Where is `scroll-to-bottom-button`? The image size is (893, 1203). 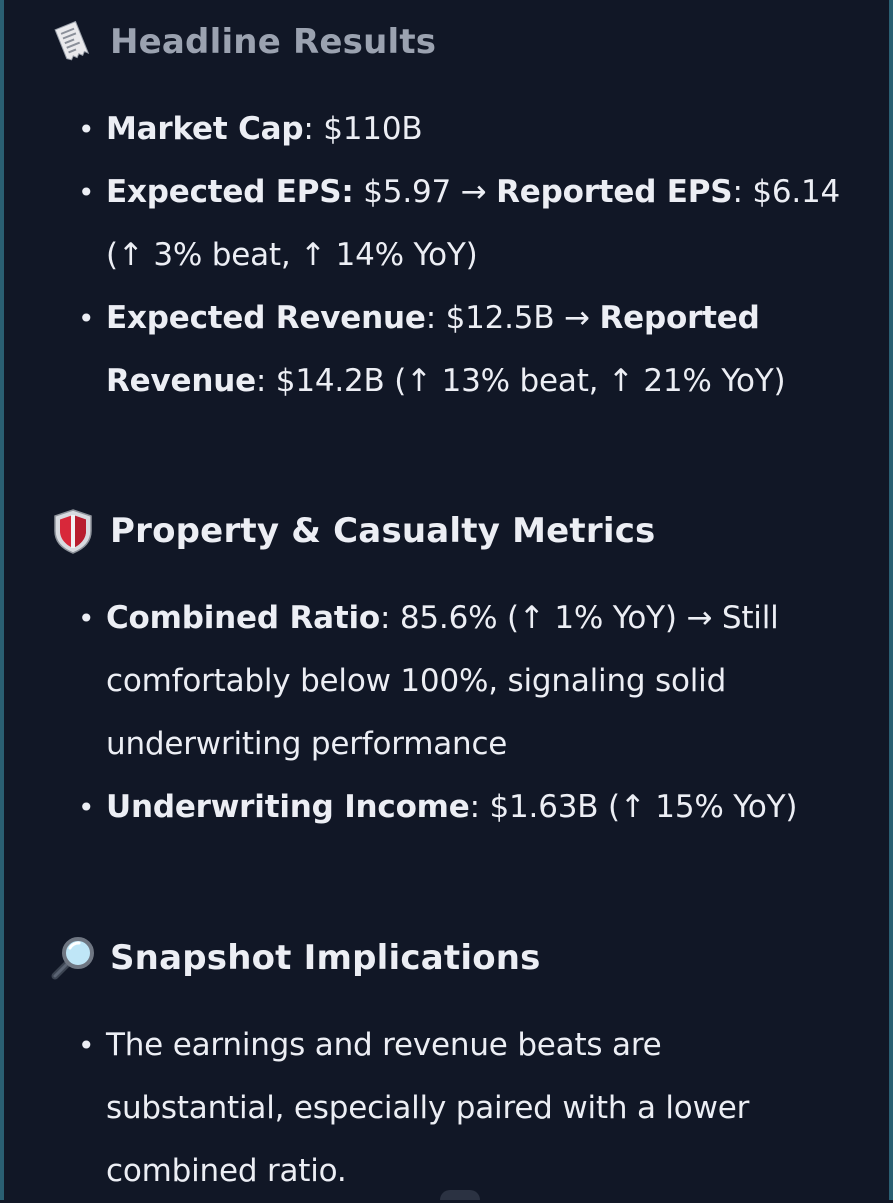
scroll-to-bottom-button is located at coordinates (460, 1195).